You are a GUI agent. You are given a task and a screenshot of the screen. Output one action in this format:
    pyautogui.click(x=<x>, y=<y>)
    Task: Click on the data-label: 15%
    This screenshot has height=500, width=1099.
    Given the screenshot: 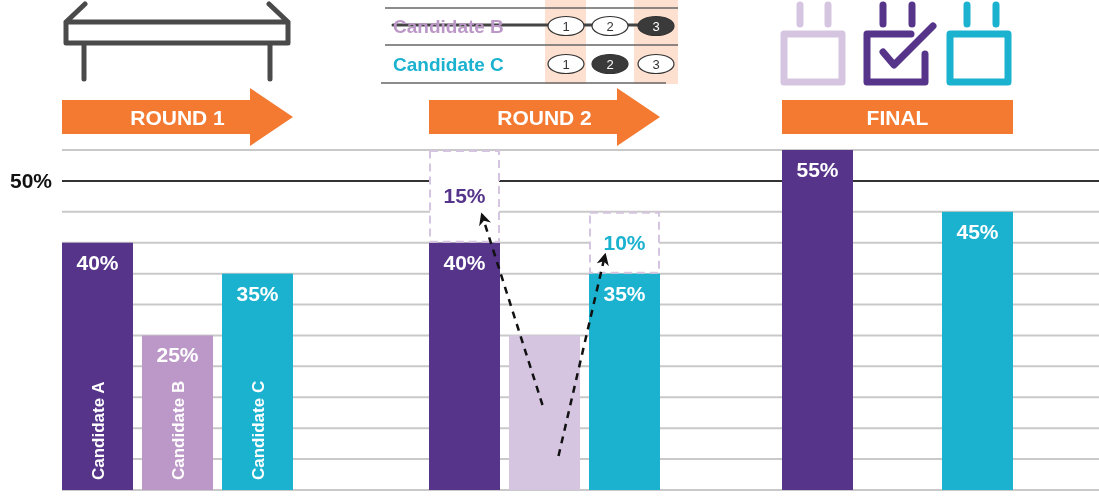 What is the action you would take?
    pyautogui.click(x=464, y=196)
    